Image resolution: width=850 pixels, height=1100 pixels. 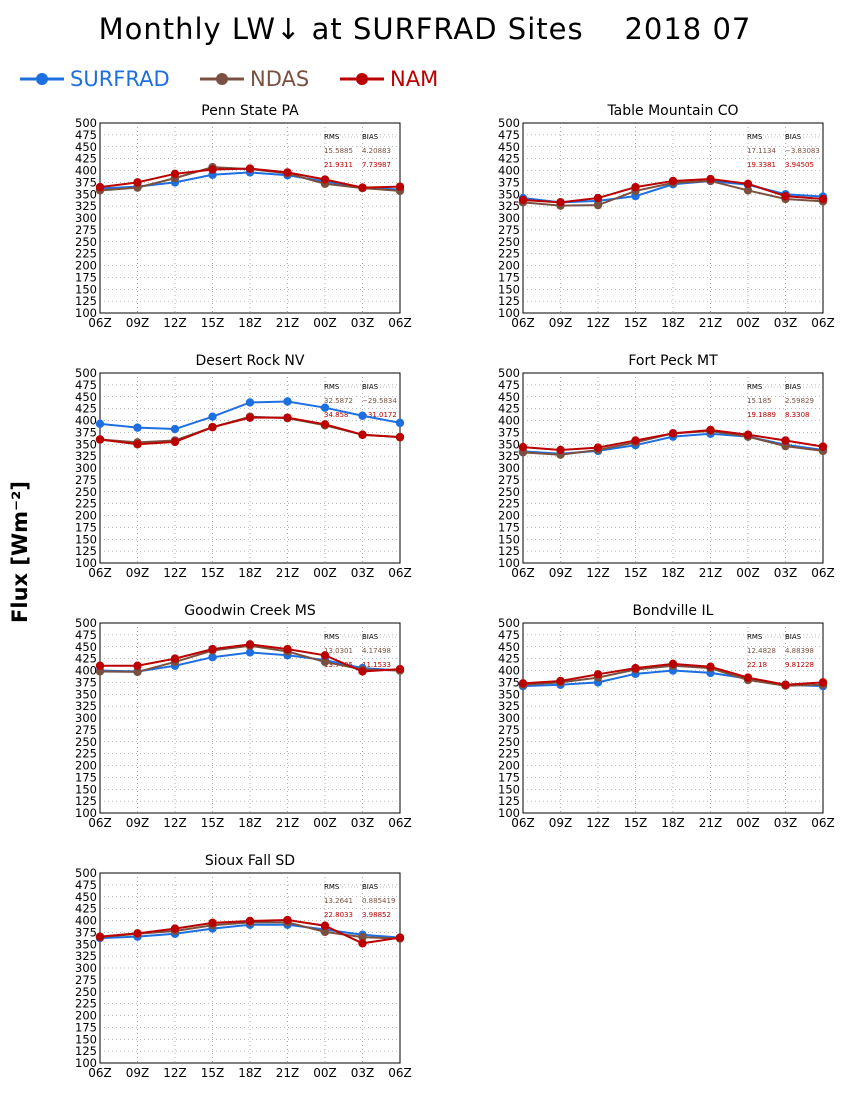 I want to click on stats-nam-rms: 21.9311, so click(x=338, y=165).